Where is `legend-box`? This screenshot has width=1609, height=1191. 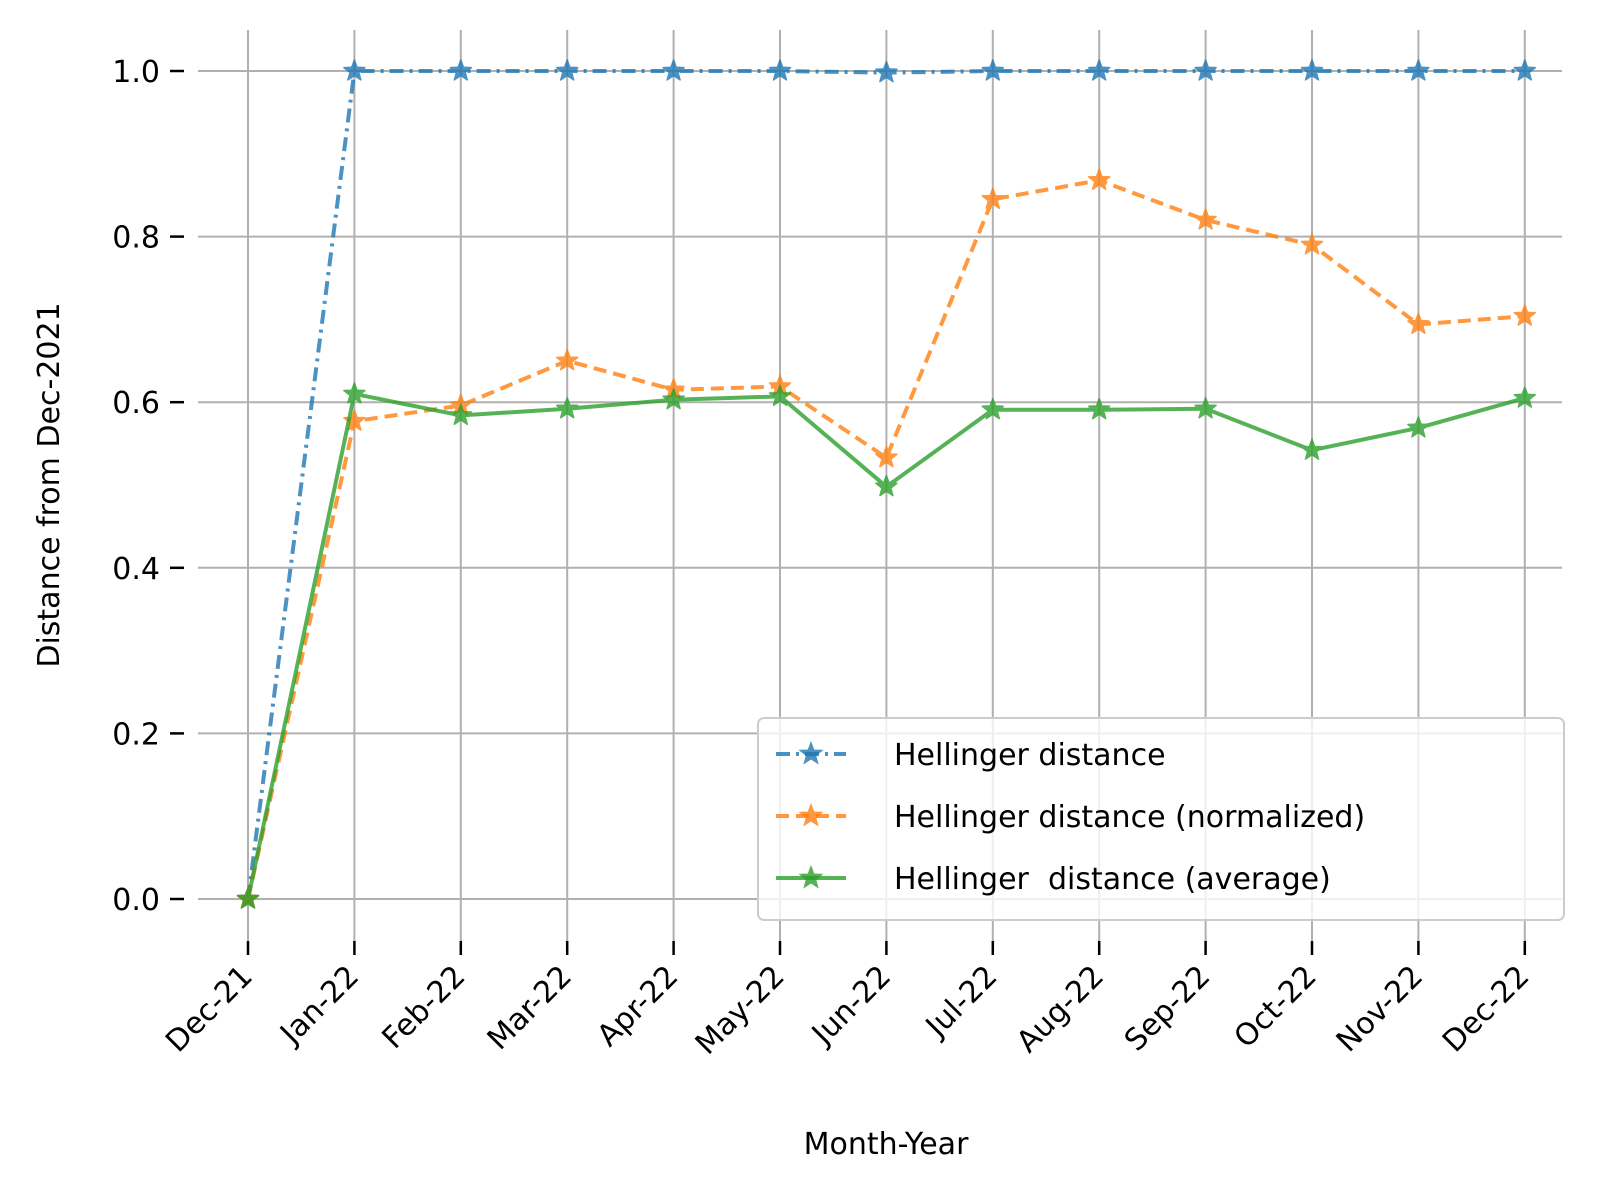 legend-box is located at coordinates (1161, 819).